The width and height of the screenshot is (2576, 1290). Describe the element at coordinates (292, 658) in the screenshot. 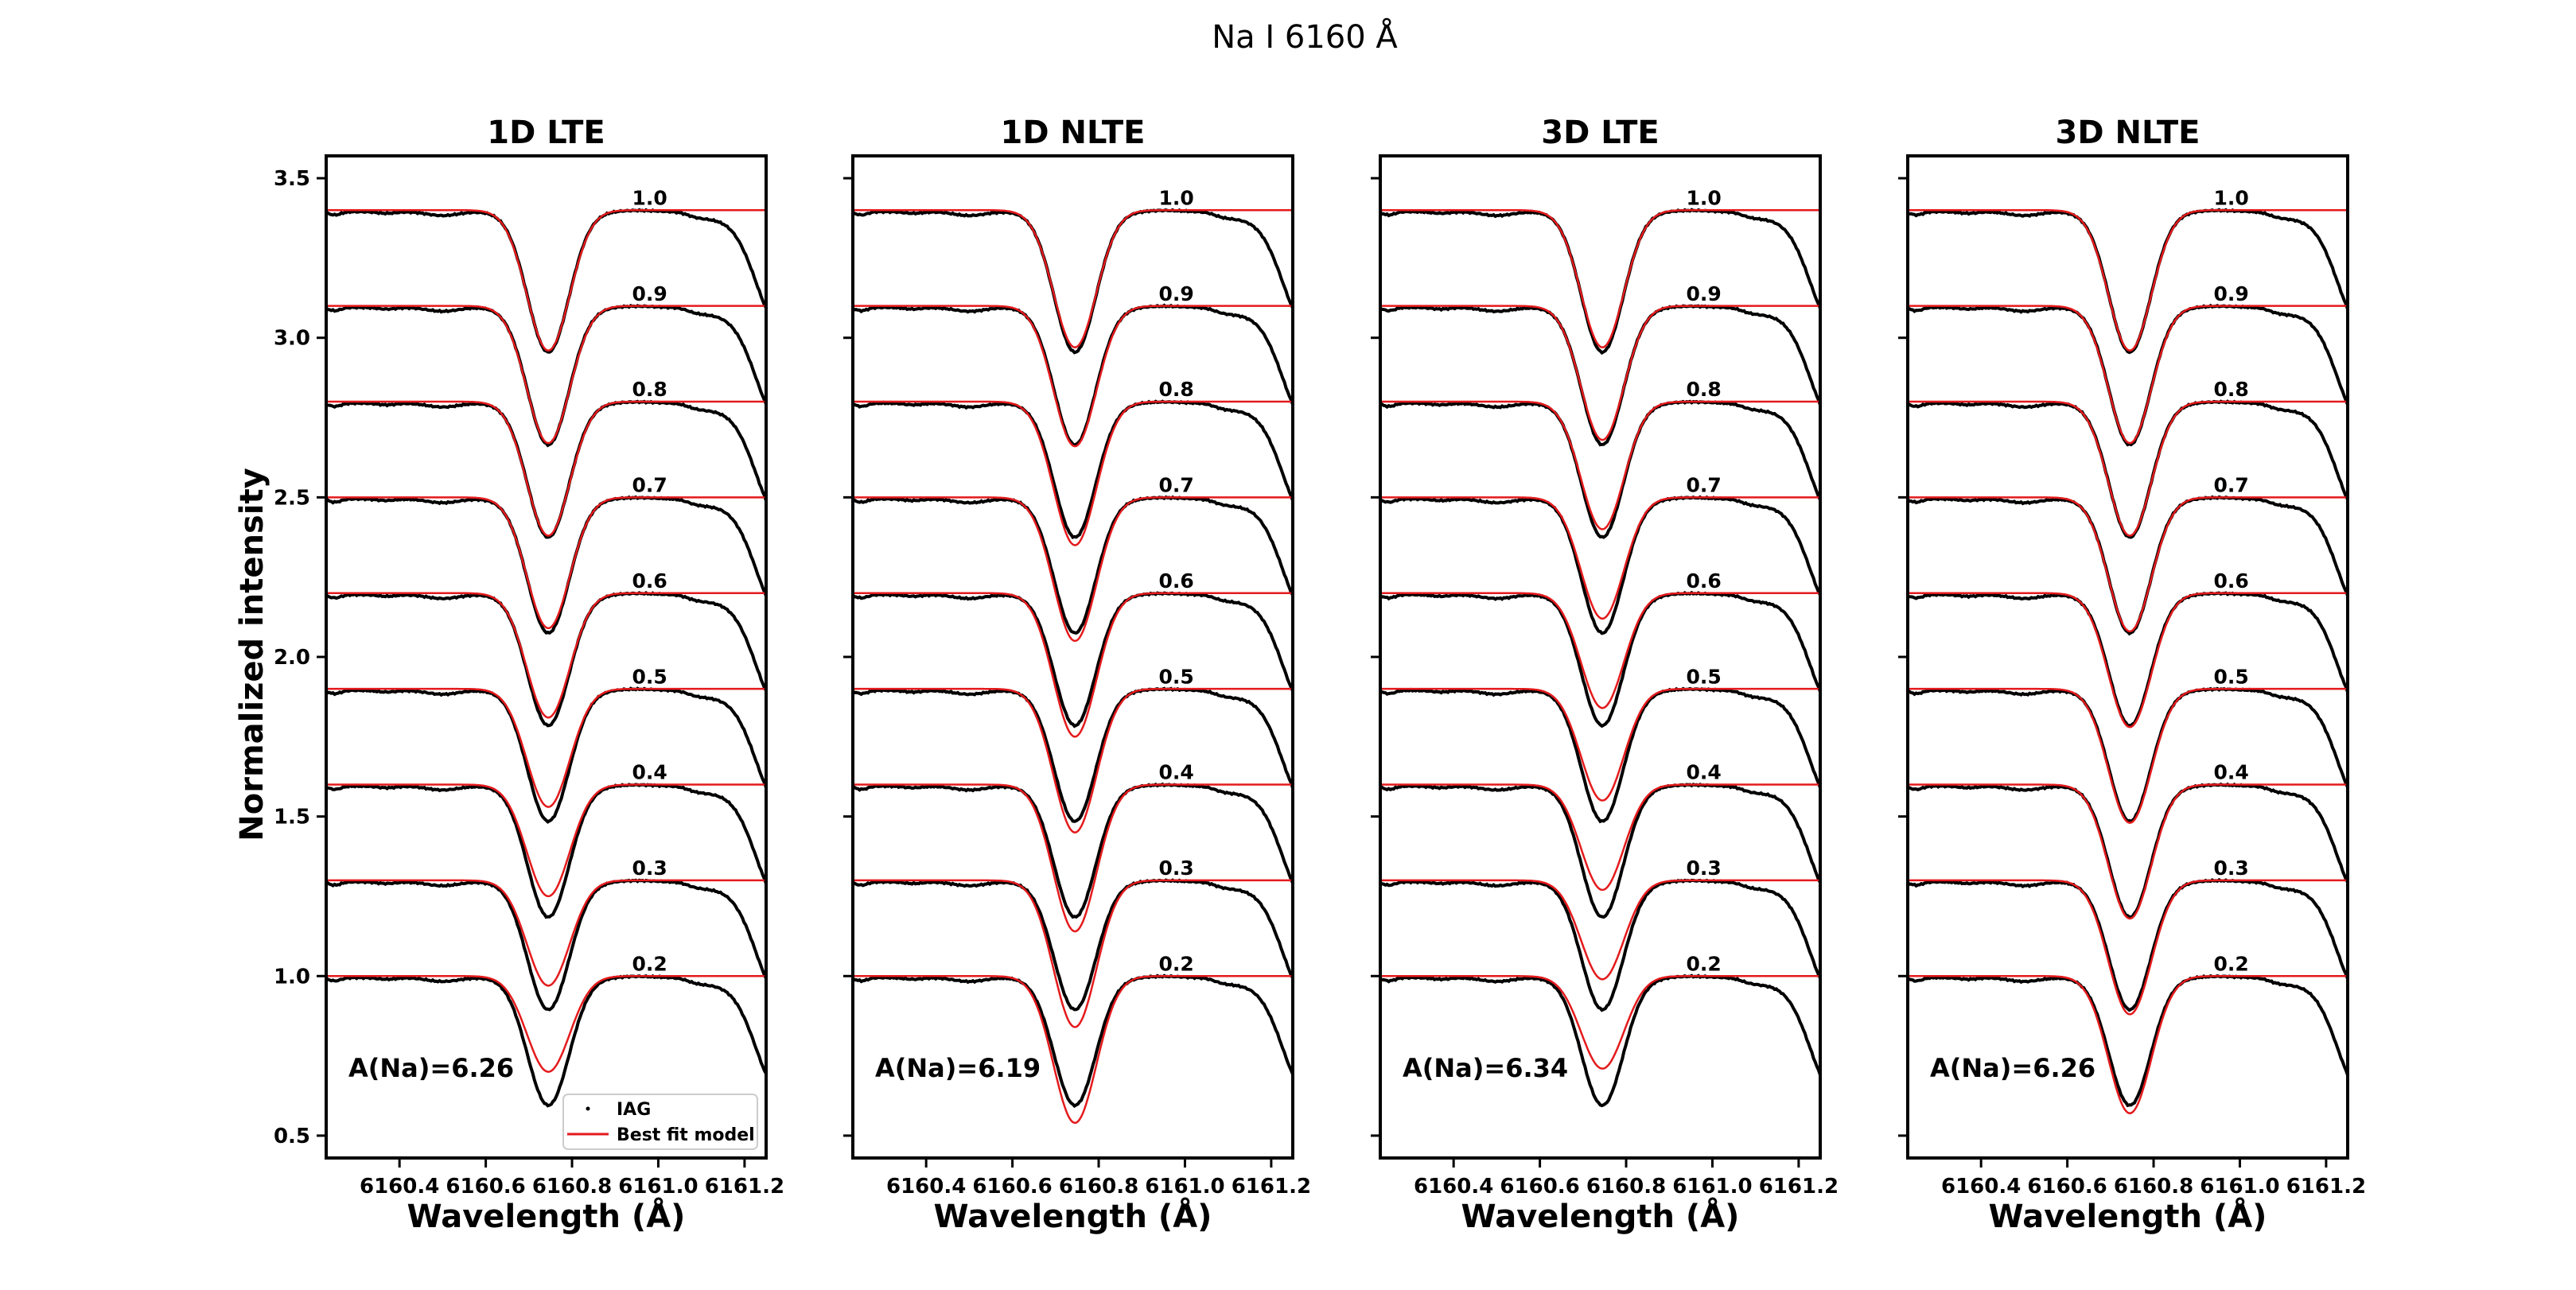

I see `y-tick-label: 2.0` at that location.